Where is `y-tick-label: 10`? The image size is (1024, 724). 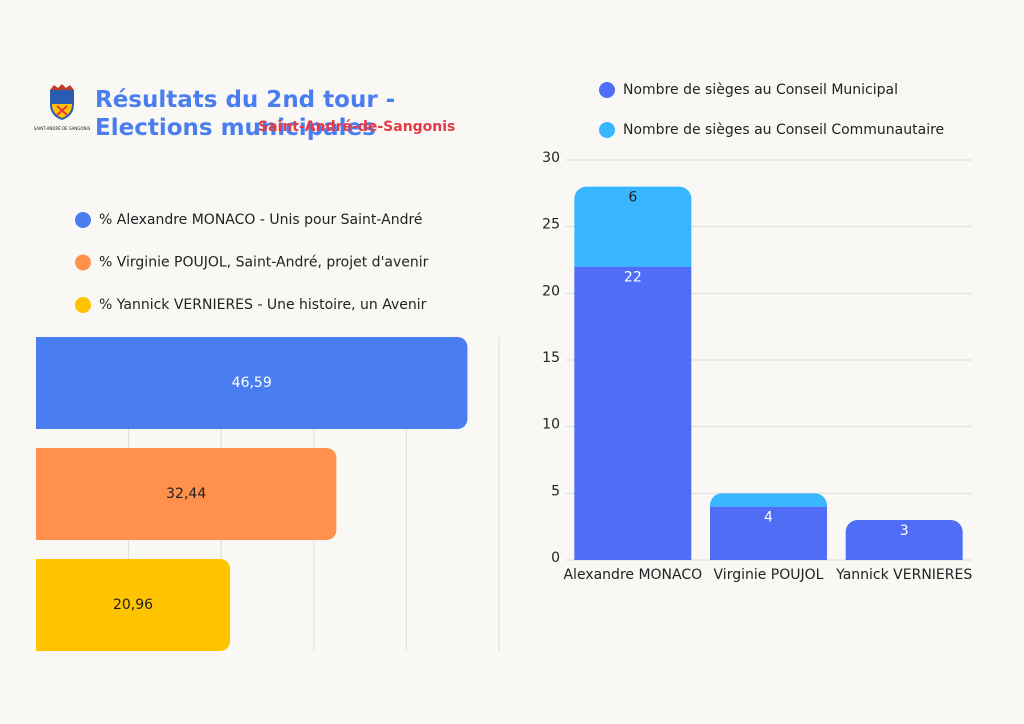 y-tick-label: 10 is located at coordinates (551, 425).